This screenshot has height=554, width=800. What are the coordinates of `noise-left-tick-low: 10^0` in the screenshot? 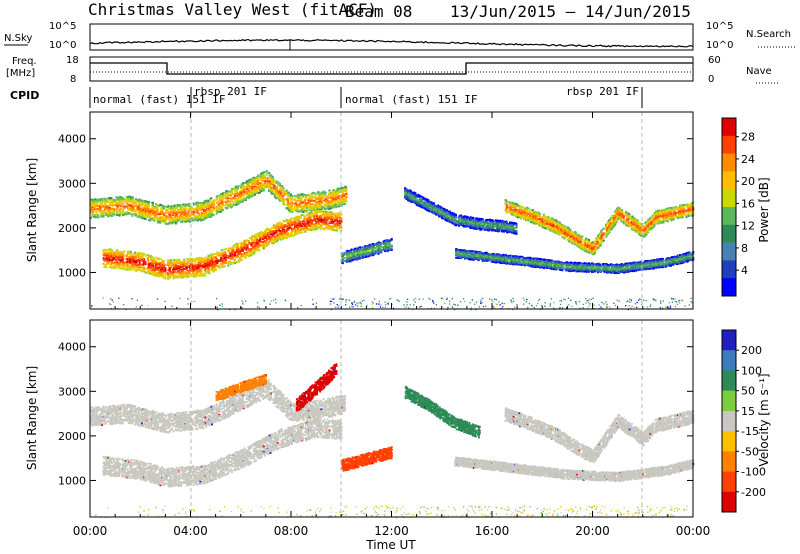 It's located at (62, 45).